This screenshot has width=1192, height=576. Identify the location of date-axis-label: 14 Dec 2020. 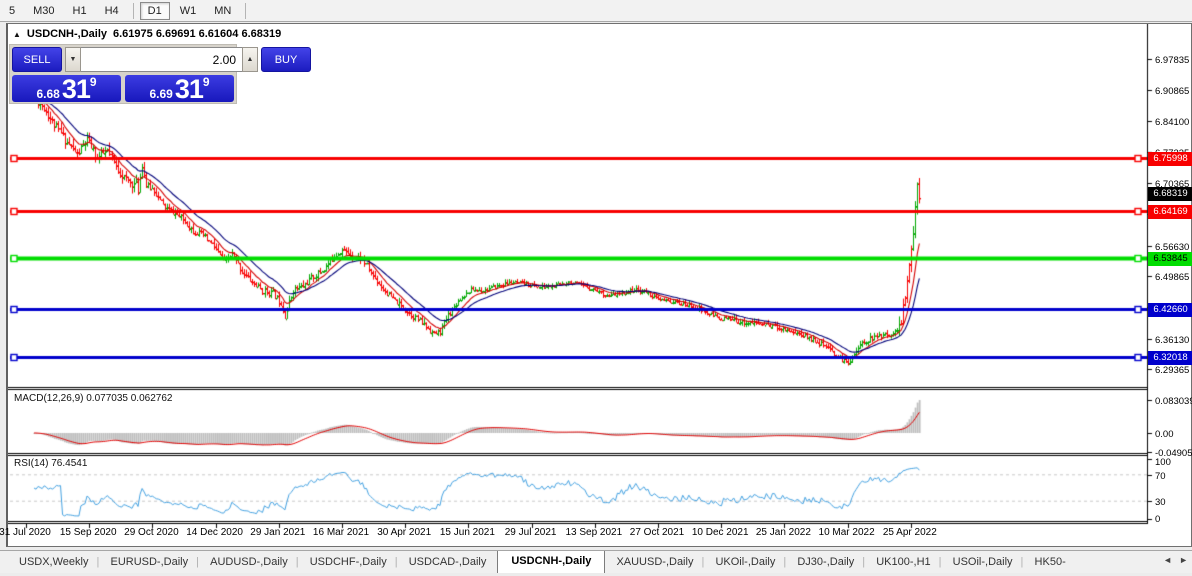
(214, 532).